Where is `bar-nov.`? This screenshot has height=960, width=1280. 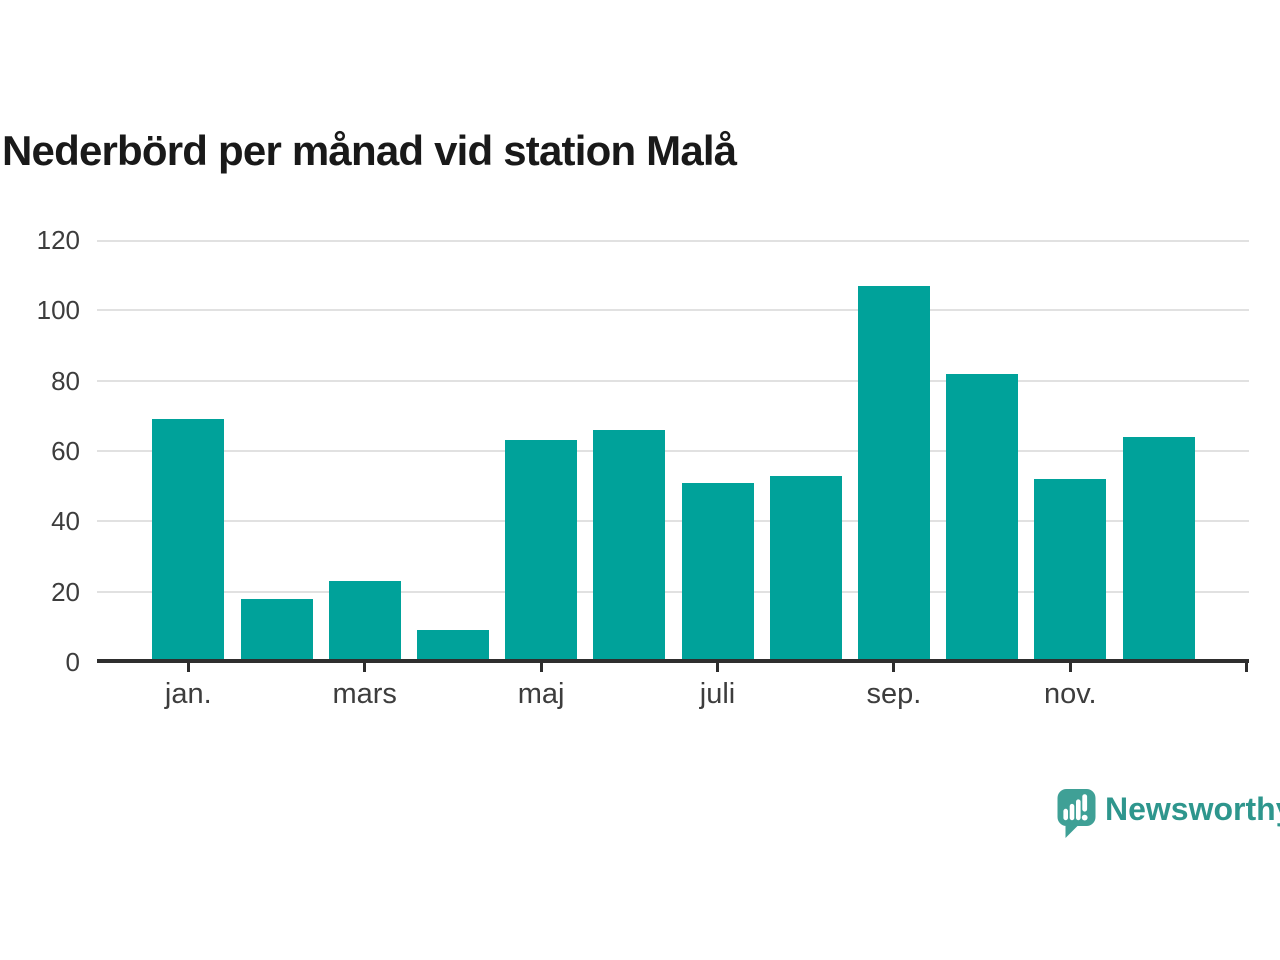
bar-nov. is located at coordinates (1070, 570).